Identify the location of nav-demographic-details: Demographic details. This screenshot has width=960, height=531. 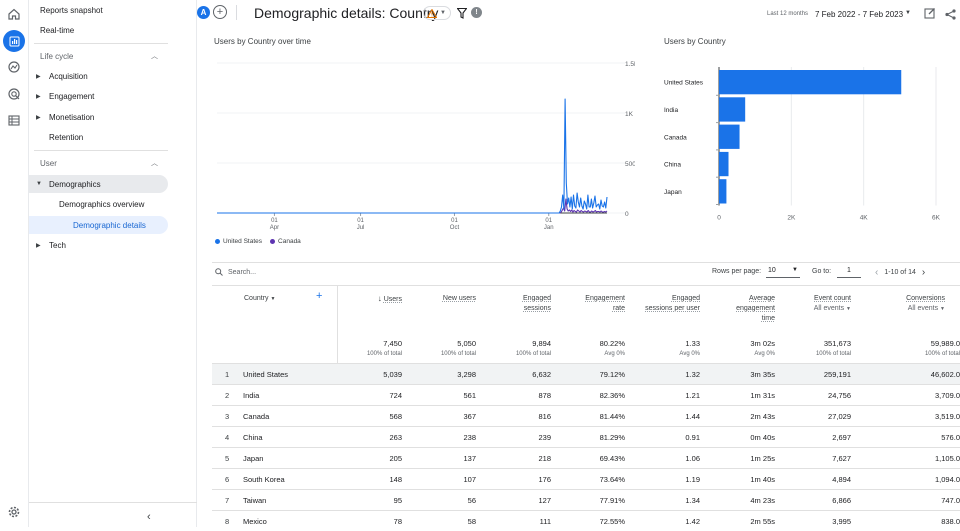
(98, 225).